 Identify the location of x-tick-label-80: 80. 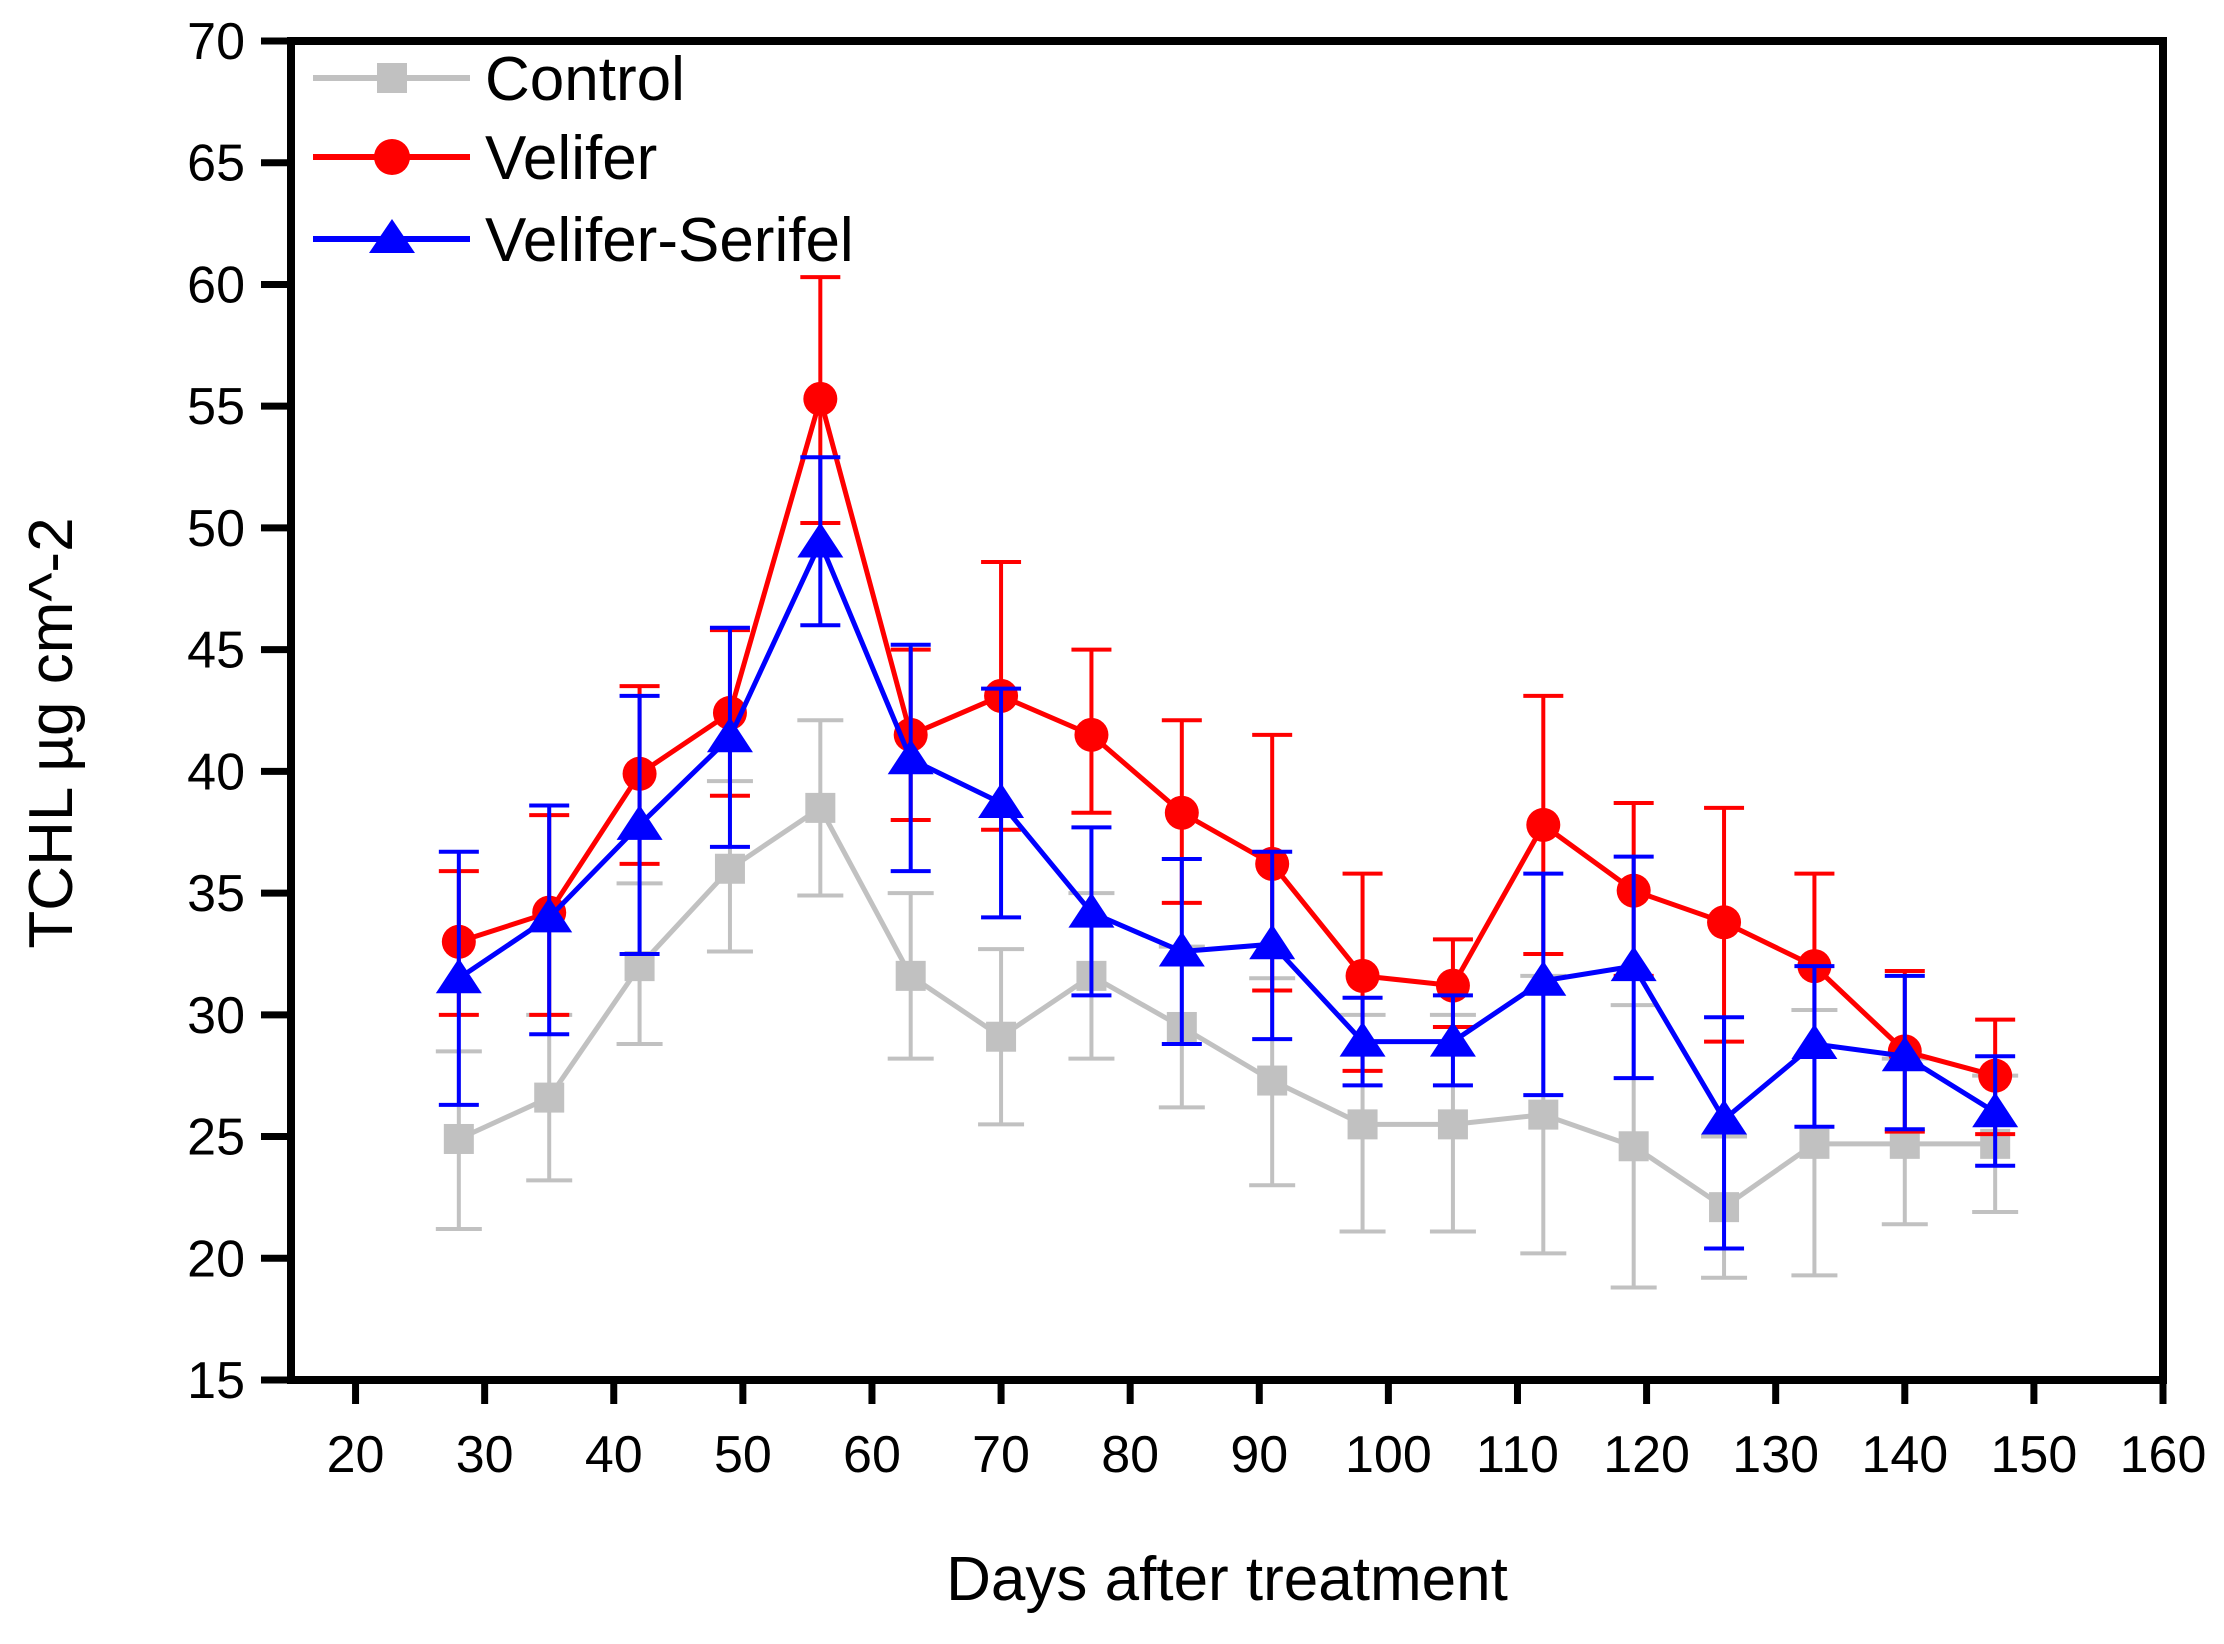
(1130, 1455).